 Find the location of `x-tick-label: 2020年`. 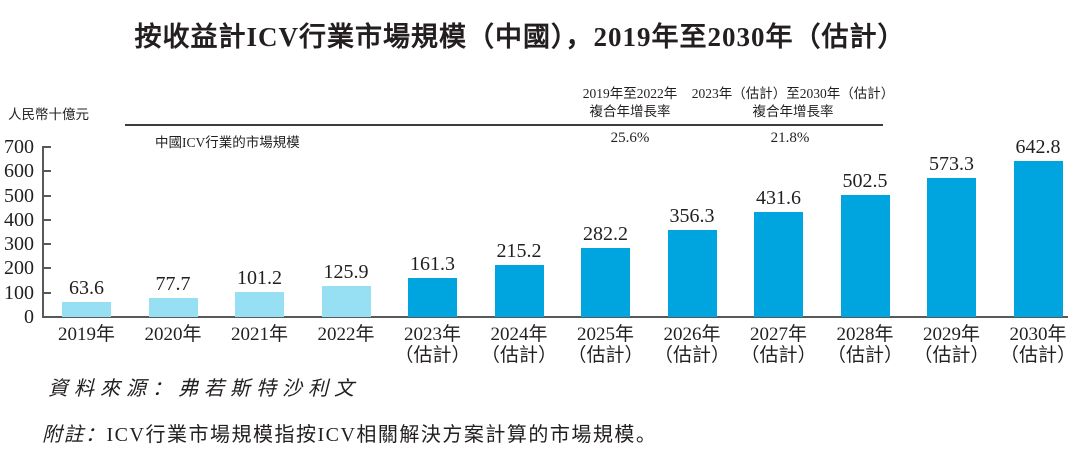

x-tick-label: 2020年 is located at coordinates (173, 334).